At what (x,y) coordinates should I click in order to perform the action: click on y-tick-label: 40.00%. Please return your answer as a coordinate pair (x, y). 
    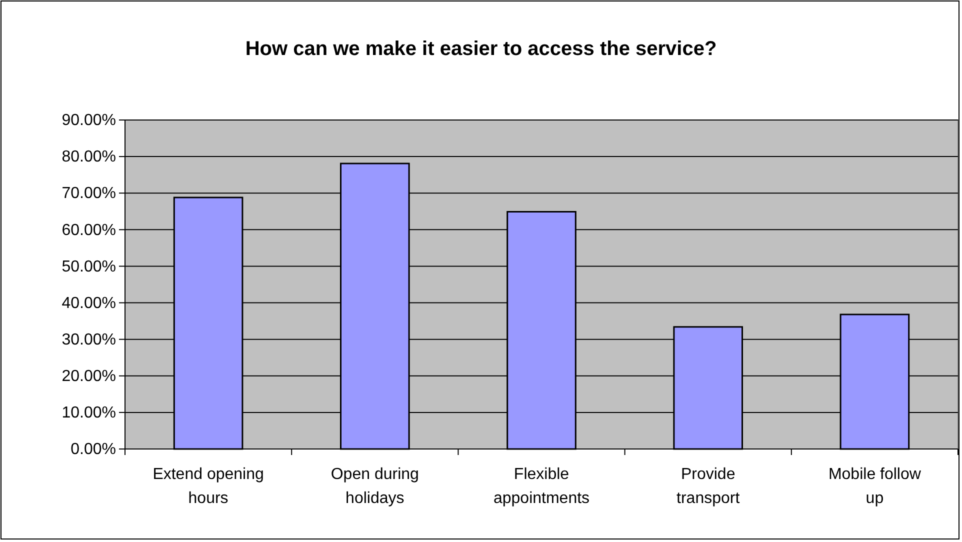
    Looking at the image, I should click on (89, 303).